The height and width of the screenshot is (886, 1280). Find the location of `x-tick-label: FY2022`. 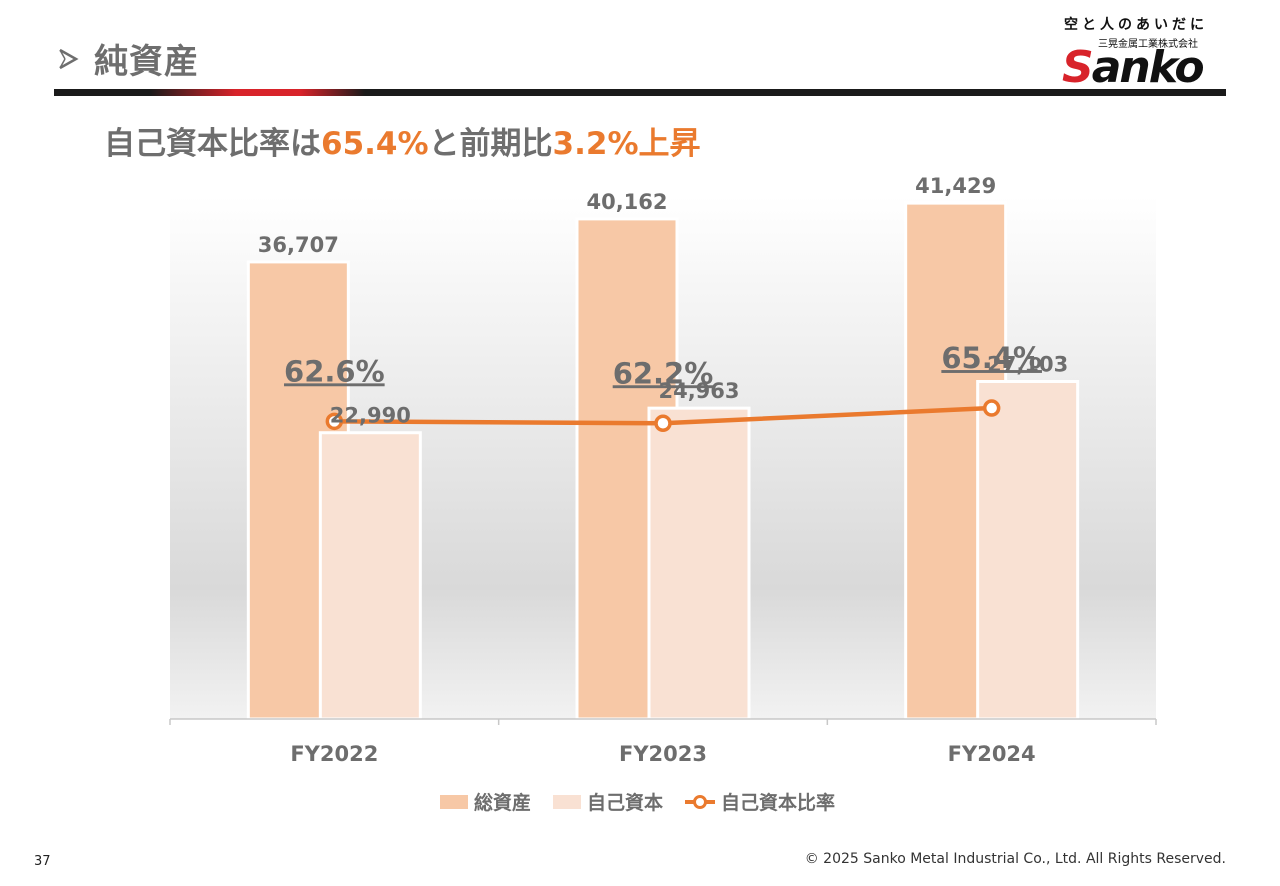

x-tick-label: FY2022 is located at coordinates (334, 754).